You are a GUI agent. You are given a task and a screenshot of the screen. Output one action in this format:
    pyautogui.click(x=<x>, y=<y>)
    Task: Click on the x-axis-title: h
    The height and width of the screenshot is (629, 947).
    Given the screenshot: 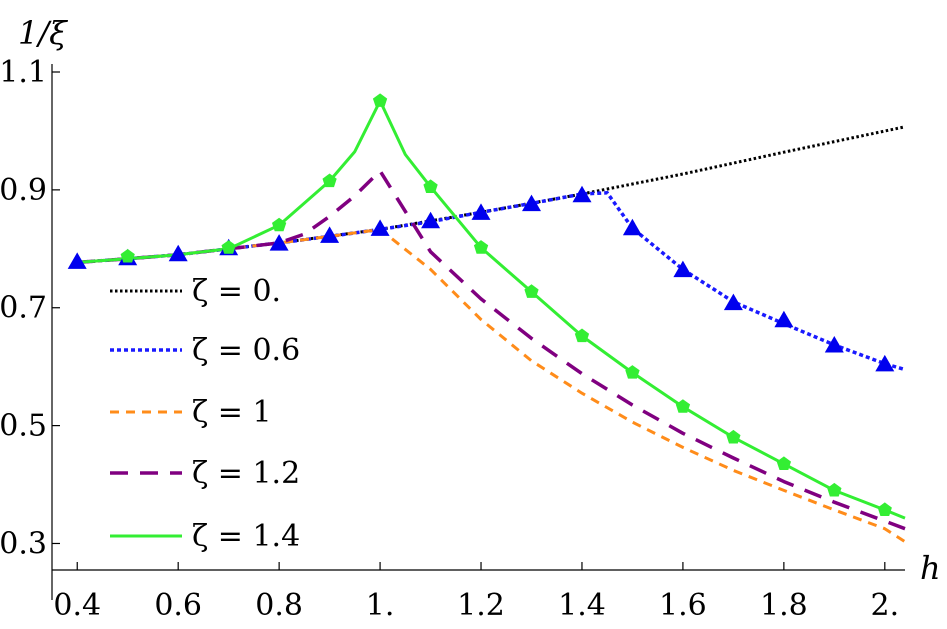 What is the action you would take?
    pyautogui.click(x=930, y=568)
    